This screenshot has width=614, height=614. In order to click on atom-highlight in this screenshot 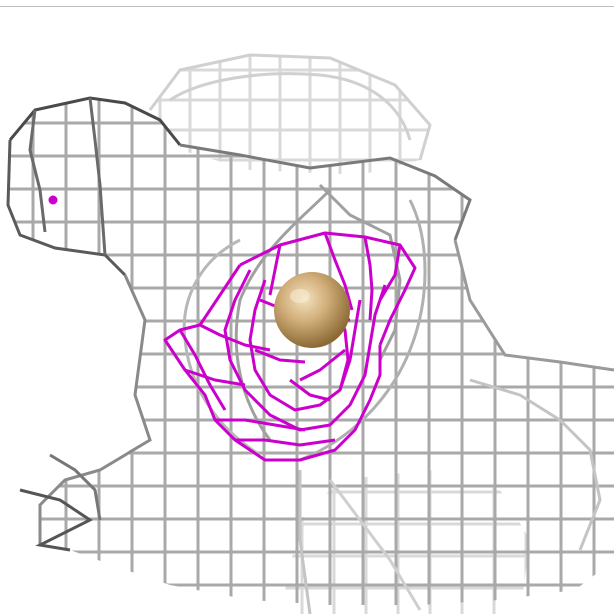, I will do `click(300, 296)`.